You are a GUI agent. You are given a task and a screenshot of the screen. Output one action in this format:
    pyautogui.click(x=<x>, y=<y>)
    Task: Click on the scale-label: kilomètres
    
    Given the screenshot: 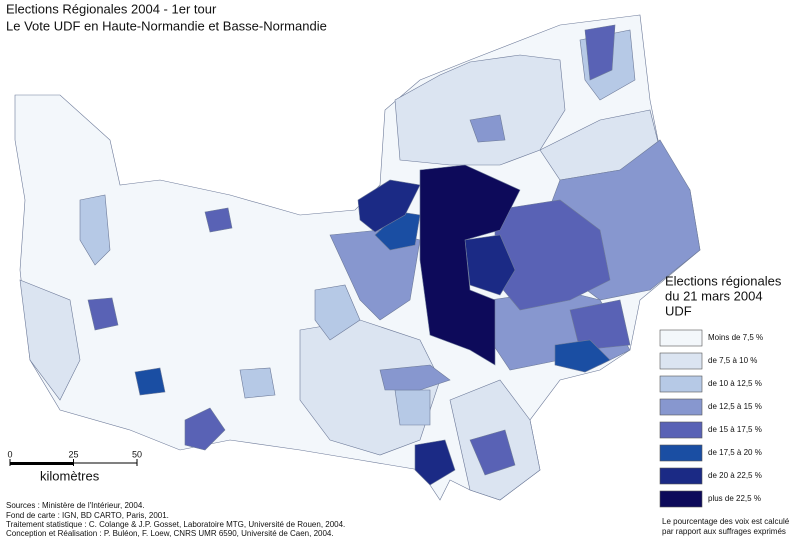 What is the action you would take?
    pyautogui.click(x=70, y=475)
    